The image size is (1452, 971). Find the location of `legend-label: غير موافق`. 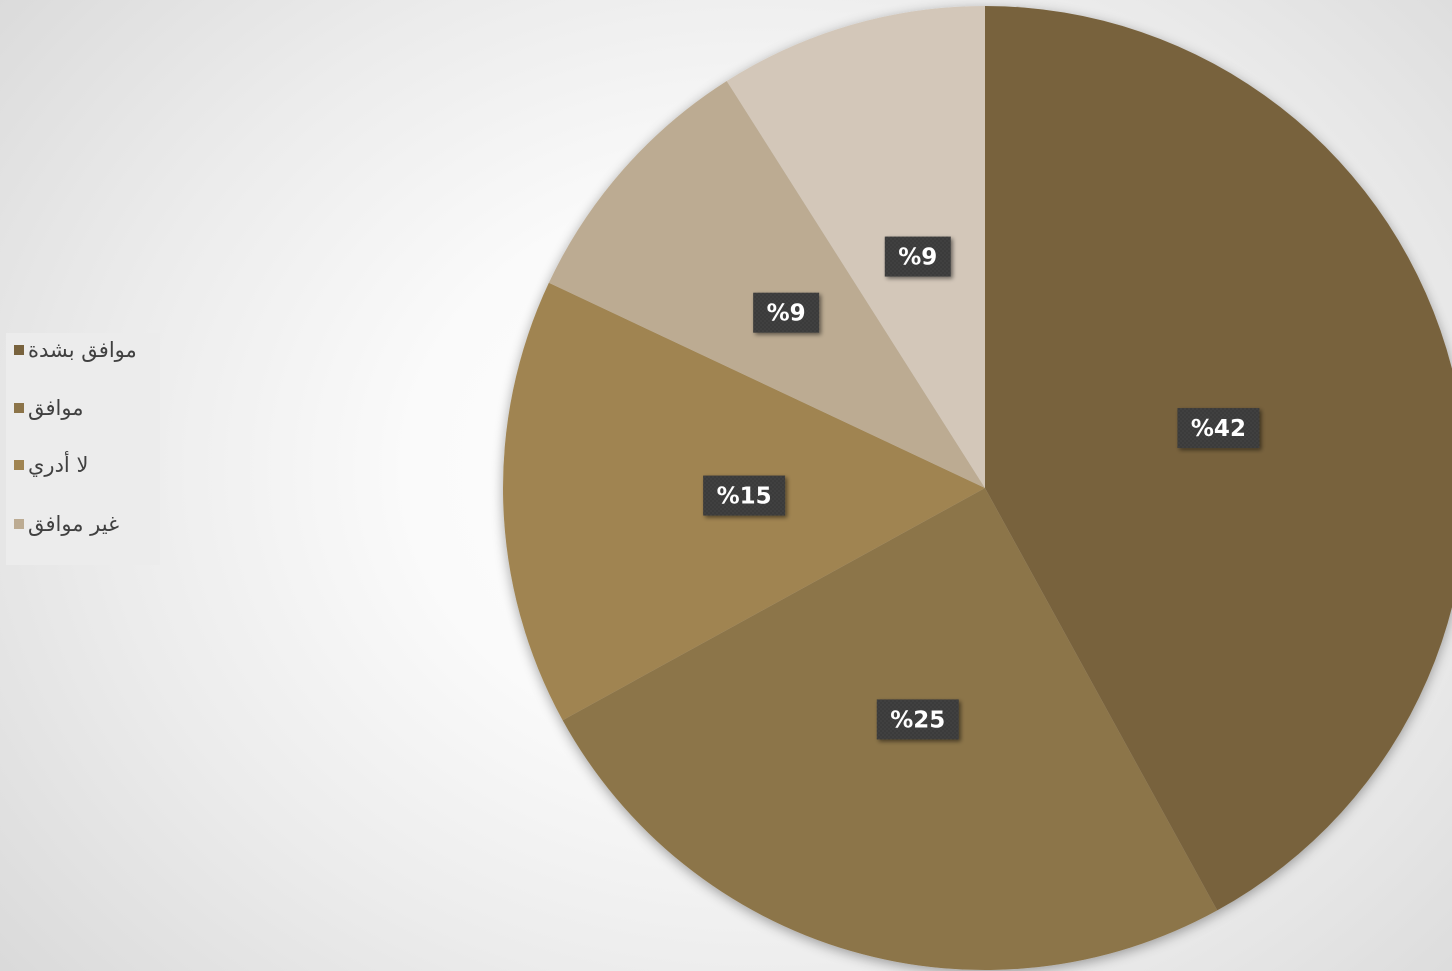

legend-label: غير موافق is located at coordinates (74, 524).